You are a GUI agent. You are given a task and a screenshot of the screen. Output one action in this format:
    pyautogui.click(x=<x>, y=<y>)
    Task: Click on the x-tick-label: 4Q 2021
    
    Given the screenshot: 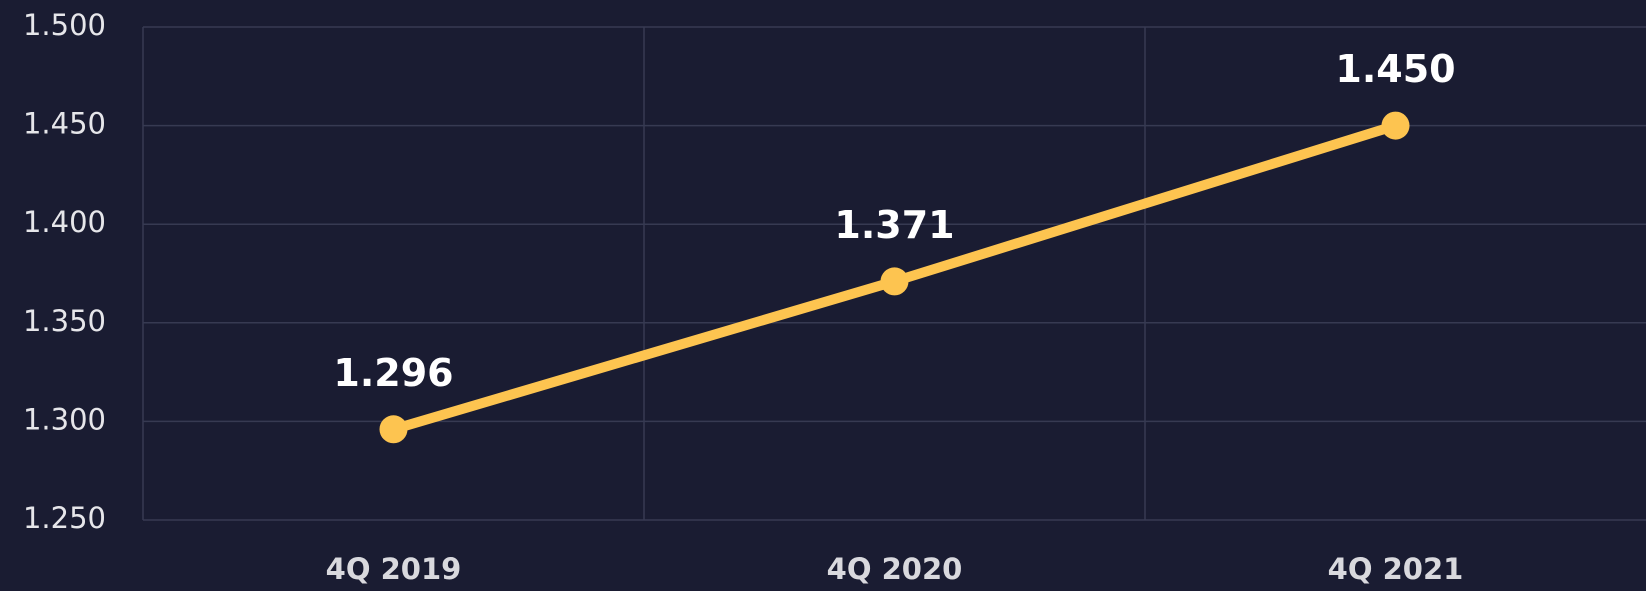 What is the action you would take?
    pyautogui.click(x=1396, y=569)
    